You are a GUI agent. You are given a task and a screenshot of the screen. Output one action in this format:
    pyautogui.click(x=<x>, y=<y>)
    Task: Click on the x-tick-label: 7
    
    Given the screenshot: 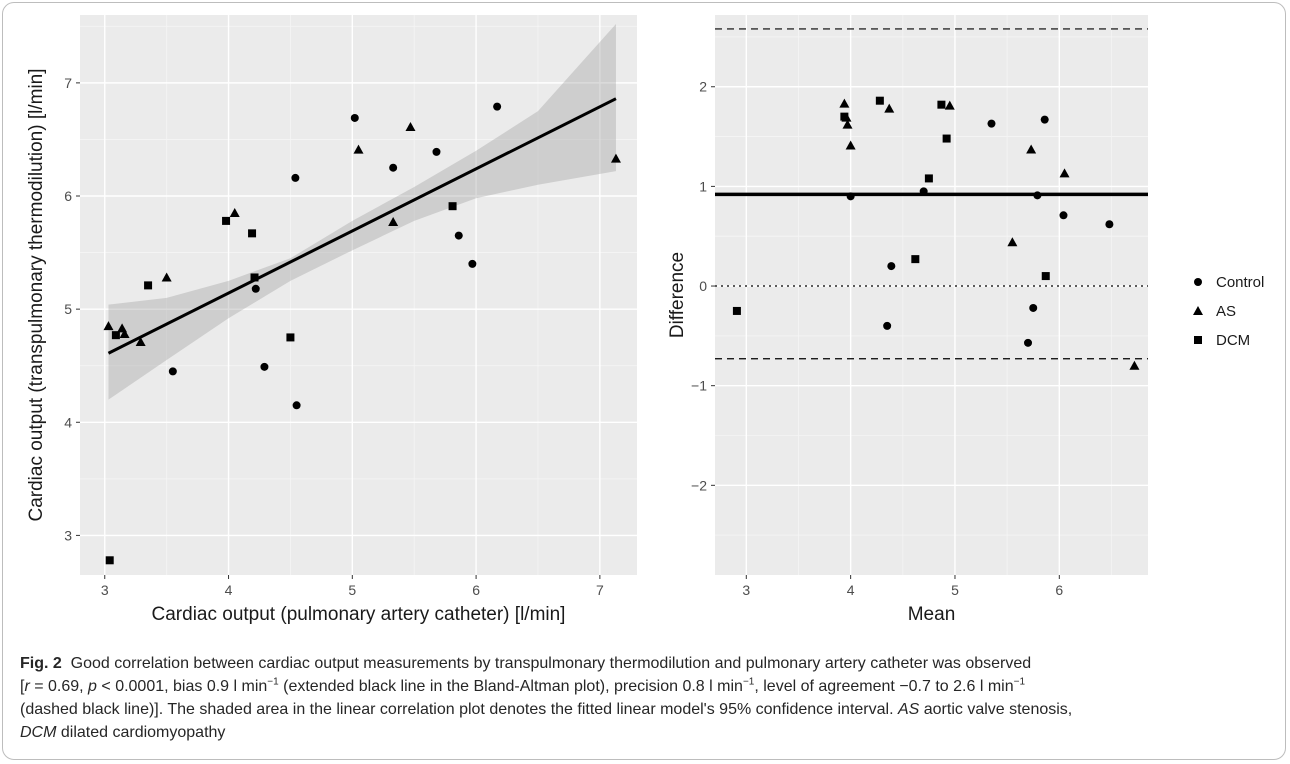 What is the action you would take?
    pyautogui.click(x=600, y=590)
    